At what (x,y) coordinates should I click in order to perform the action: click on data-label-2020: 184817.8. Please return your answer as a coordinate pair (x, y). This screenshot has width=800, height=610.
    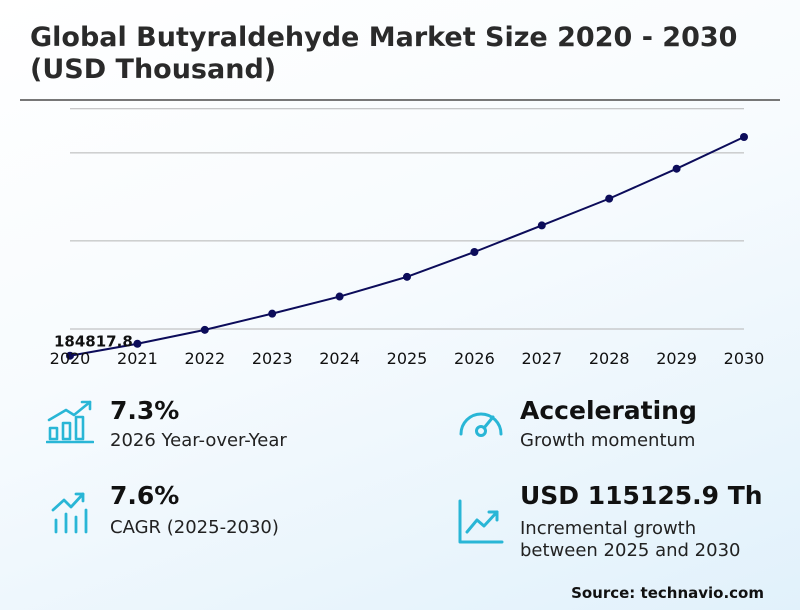
    Looking at the image, I should click on (93, 342).